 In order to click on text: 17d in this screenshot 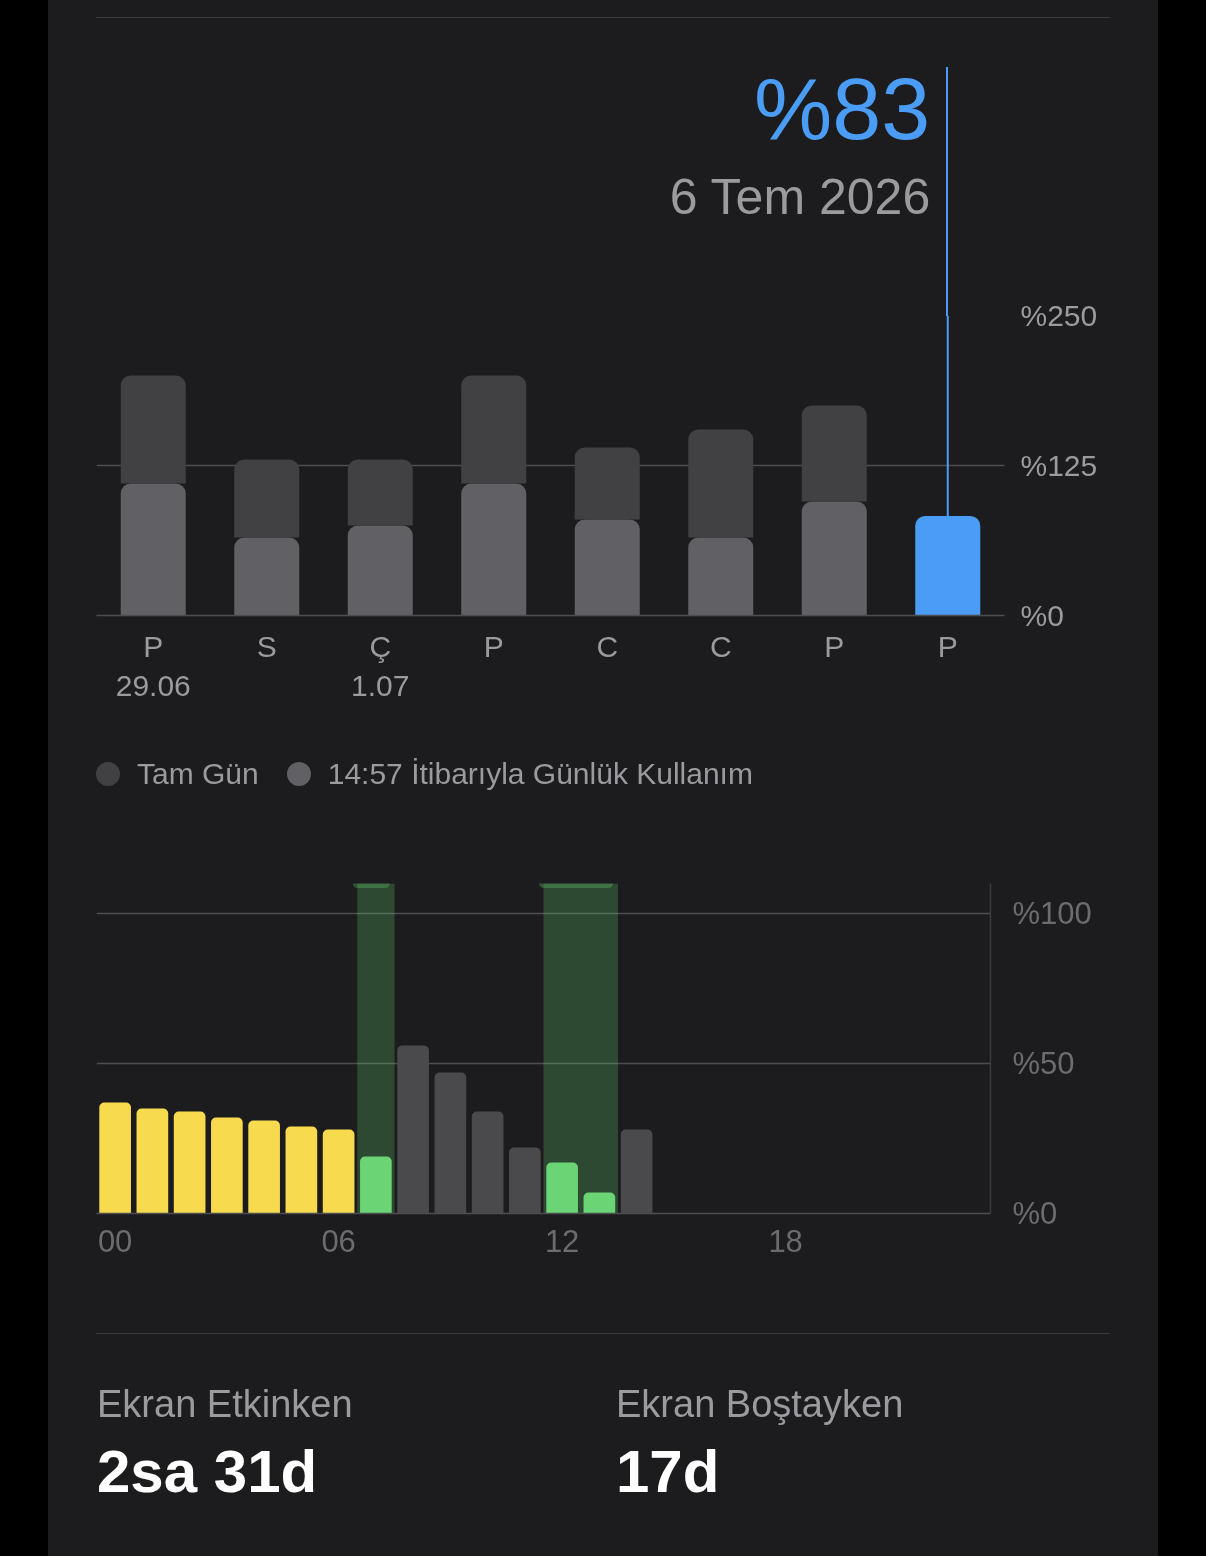, I will do `click(668, 1472)`.